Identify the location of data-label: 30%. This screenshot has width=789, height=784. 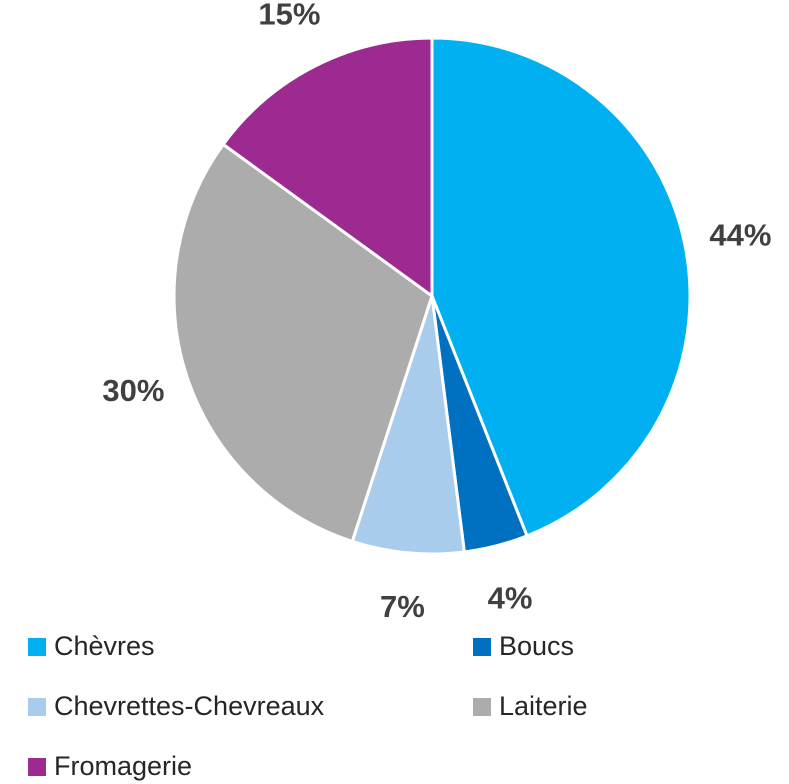
(133, 390).